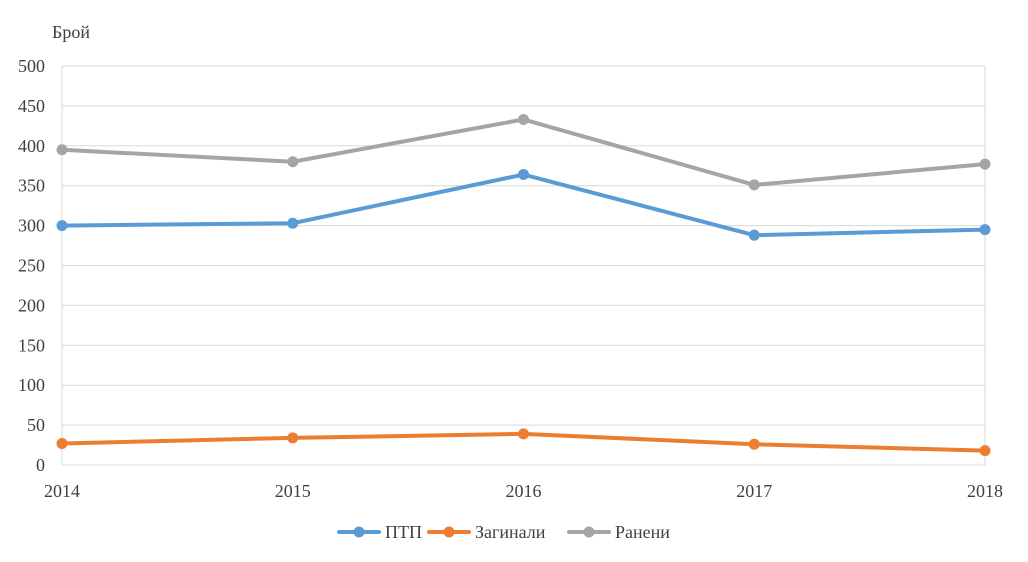  I want to click on legend-label: Ранени, so click(642, 532).